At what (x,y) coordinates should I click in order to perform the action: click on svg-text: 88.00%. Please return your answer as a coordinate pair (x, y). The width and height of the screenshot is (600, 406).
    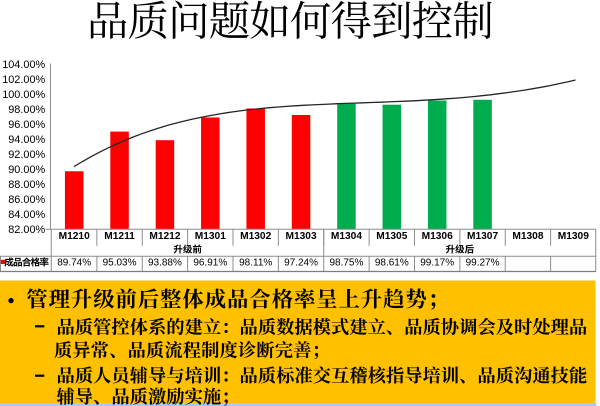
    Looking at the image, I should click on (26, 185).